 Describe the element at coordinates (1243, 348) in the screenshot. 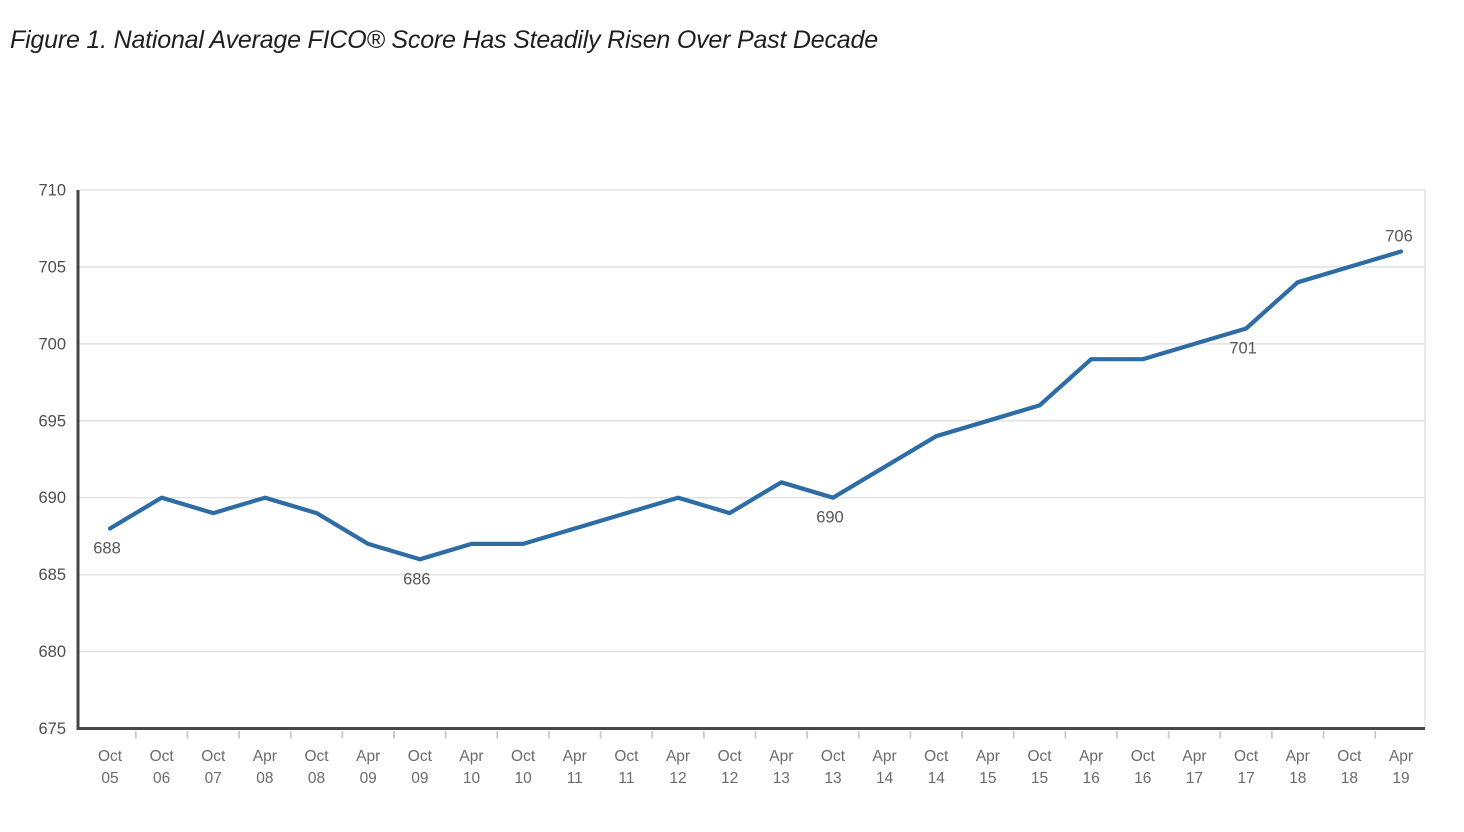

I see `data-point-label: 701` at that location.